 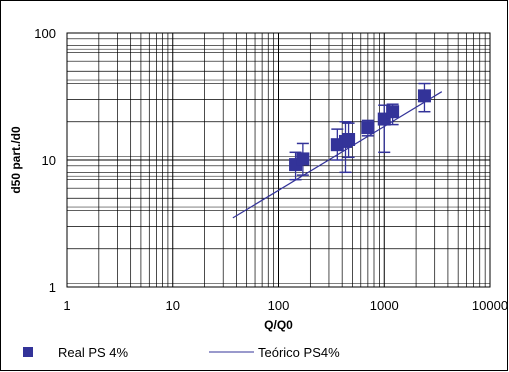 What do you see at coordinates (66, 305) in the screenshot?
I see `x-tick-label: 1` at bounding box center [66, 305].